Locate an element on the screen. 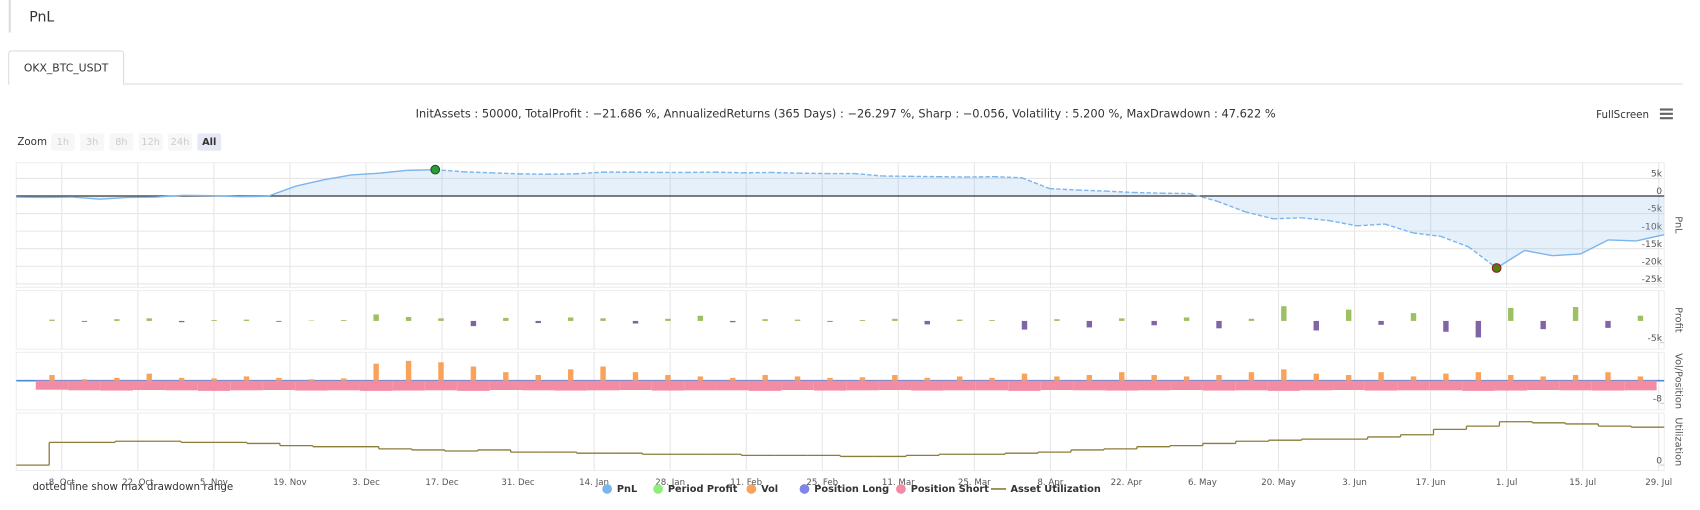  page-title: PnL is located at coordinates (41, 17).